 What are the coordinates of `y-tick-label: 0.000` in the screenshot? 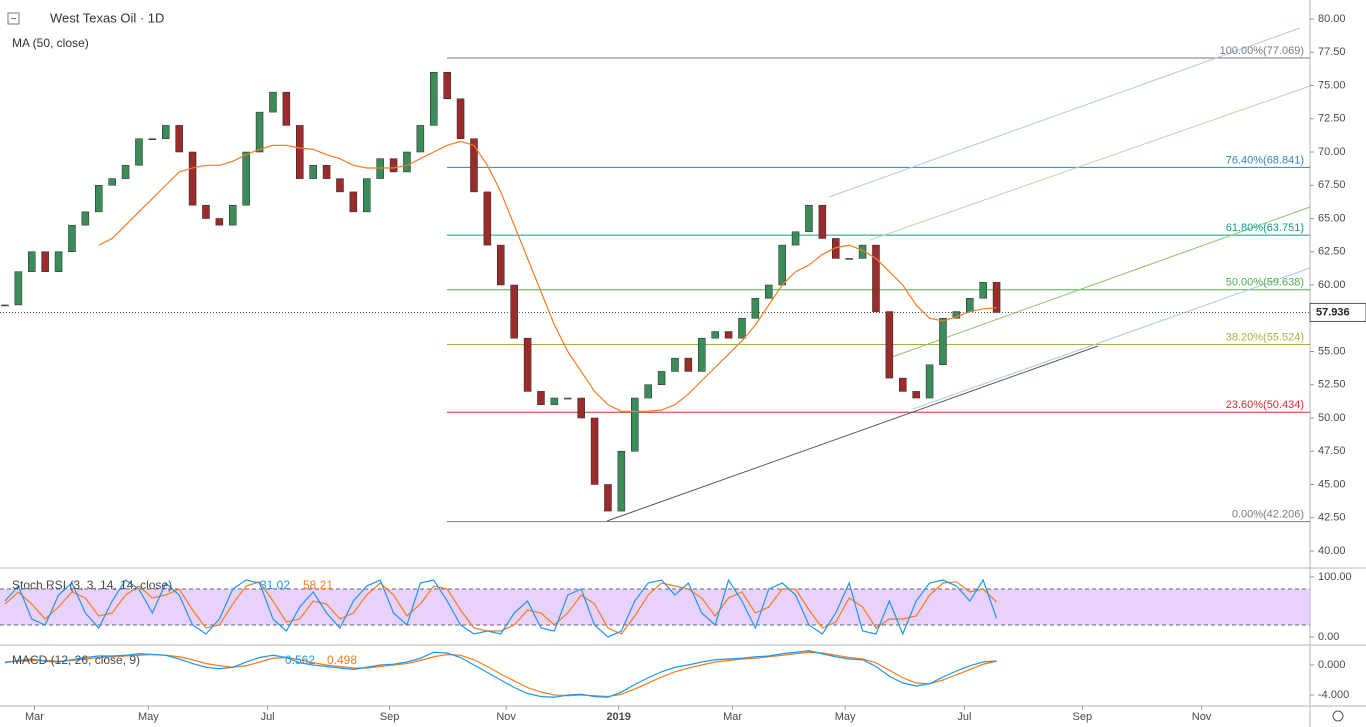 It's located at (1332, 665).